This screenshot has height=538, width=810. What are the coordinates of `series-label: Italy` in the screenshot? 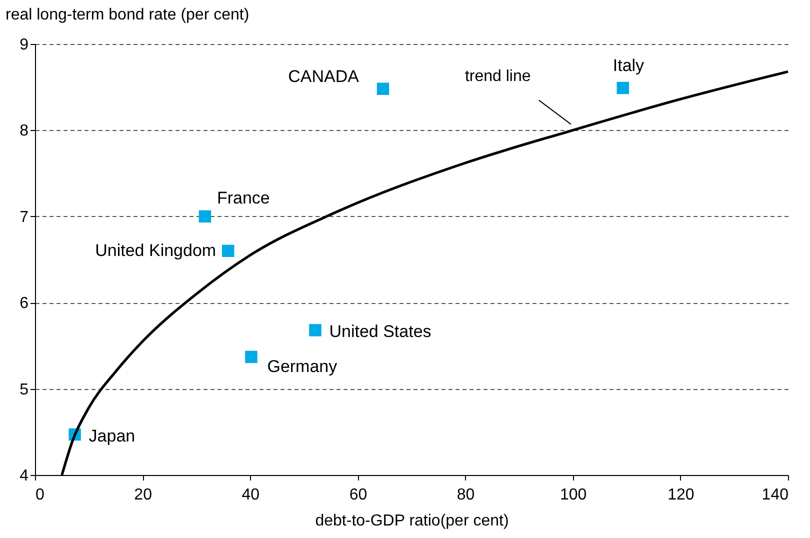 It's located at (628, 65).